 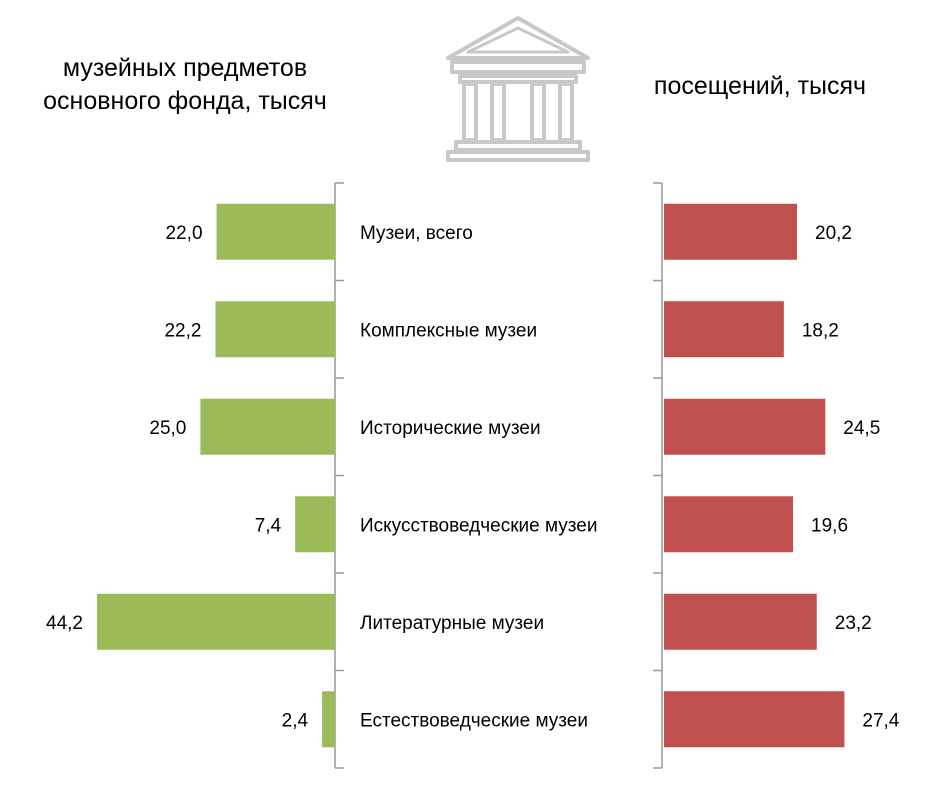 What do you see at coordinates (167, 428) in the screenshot?
I see `left-value-label: 25,0` at bounding box center [167, 428].